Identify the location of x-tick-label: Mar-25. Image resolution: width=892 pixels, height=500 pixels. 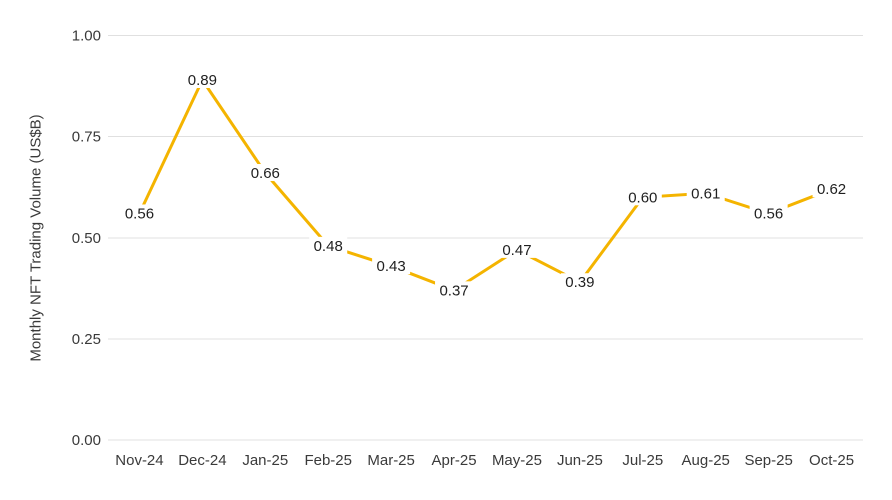
(391, 460).